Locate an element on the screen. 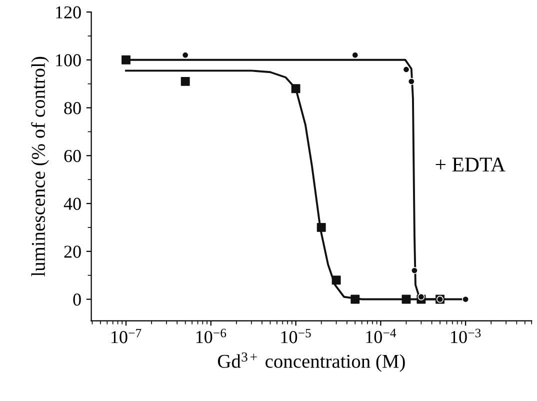 This screenshot has width=537, height=401. y-tick-label: 80 is located at coordinates (72, 108).